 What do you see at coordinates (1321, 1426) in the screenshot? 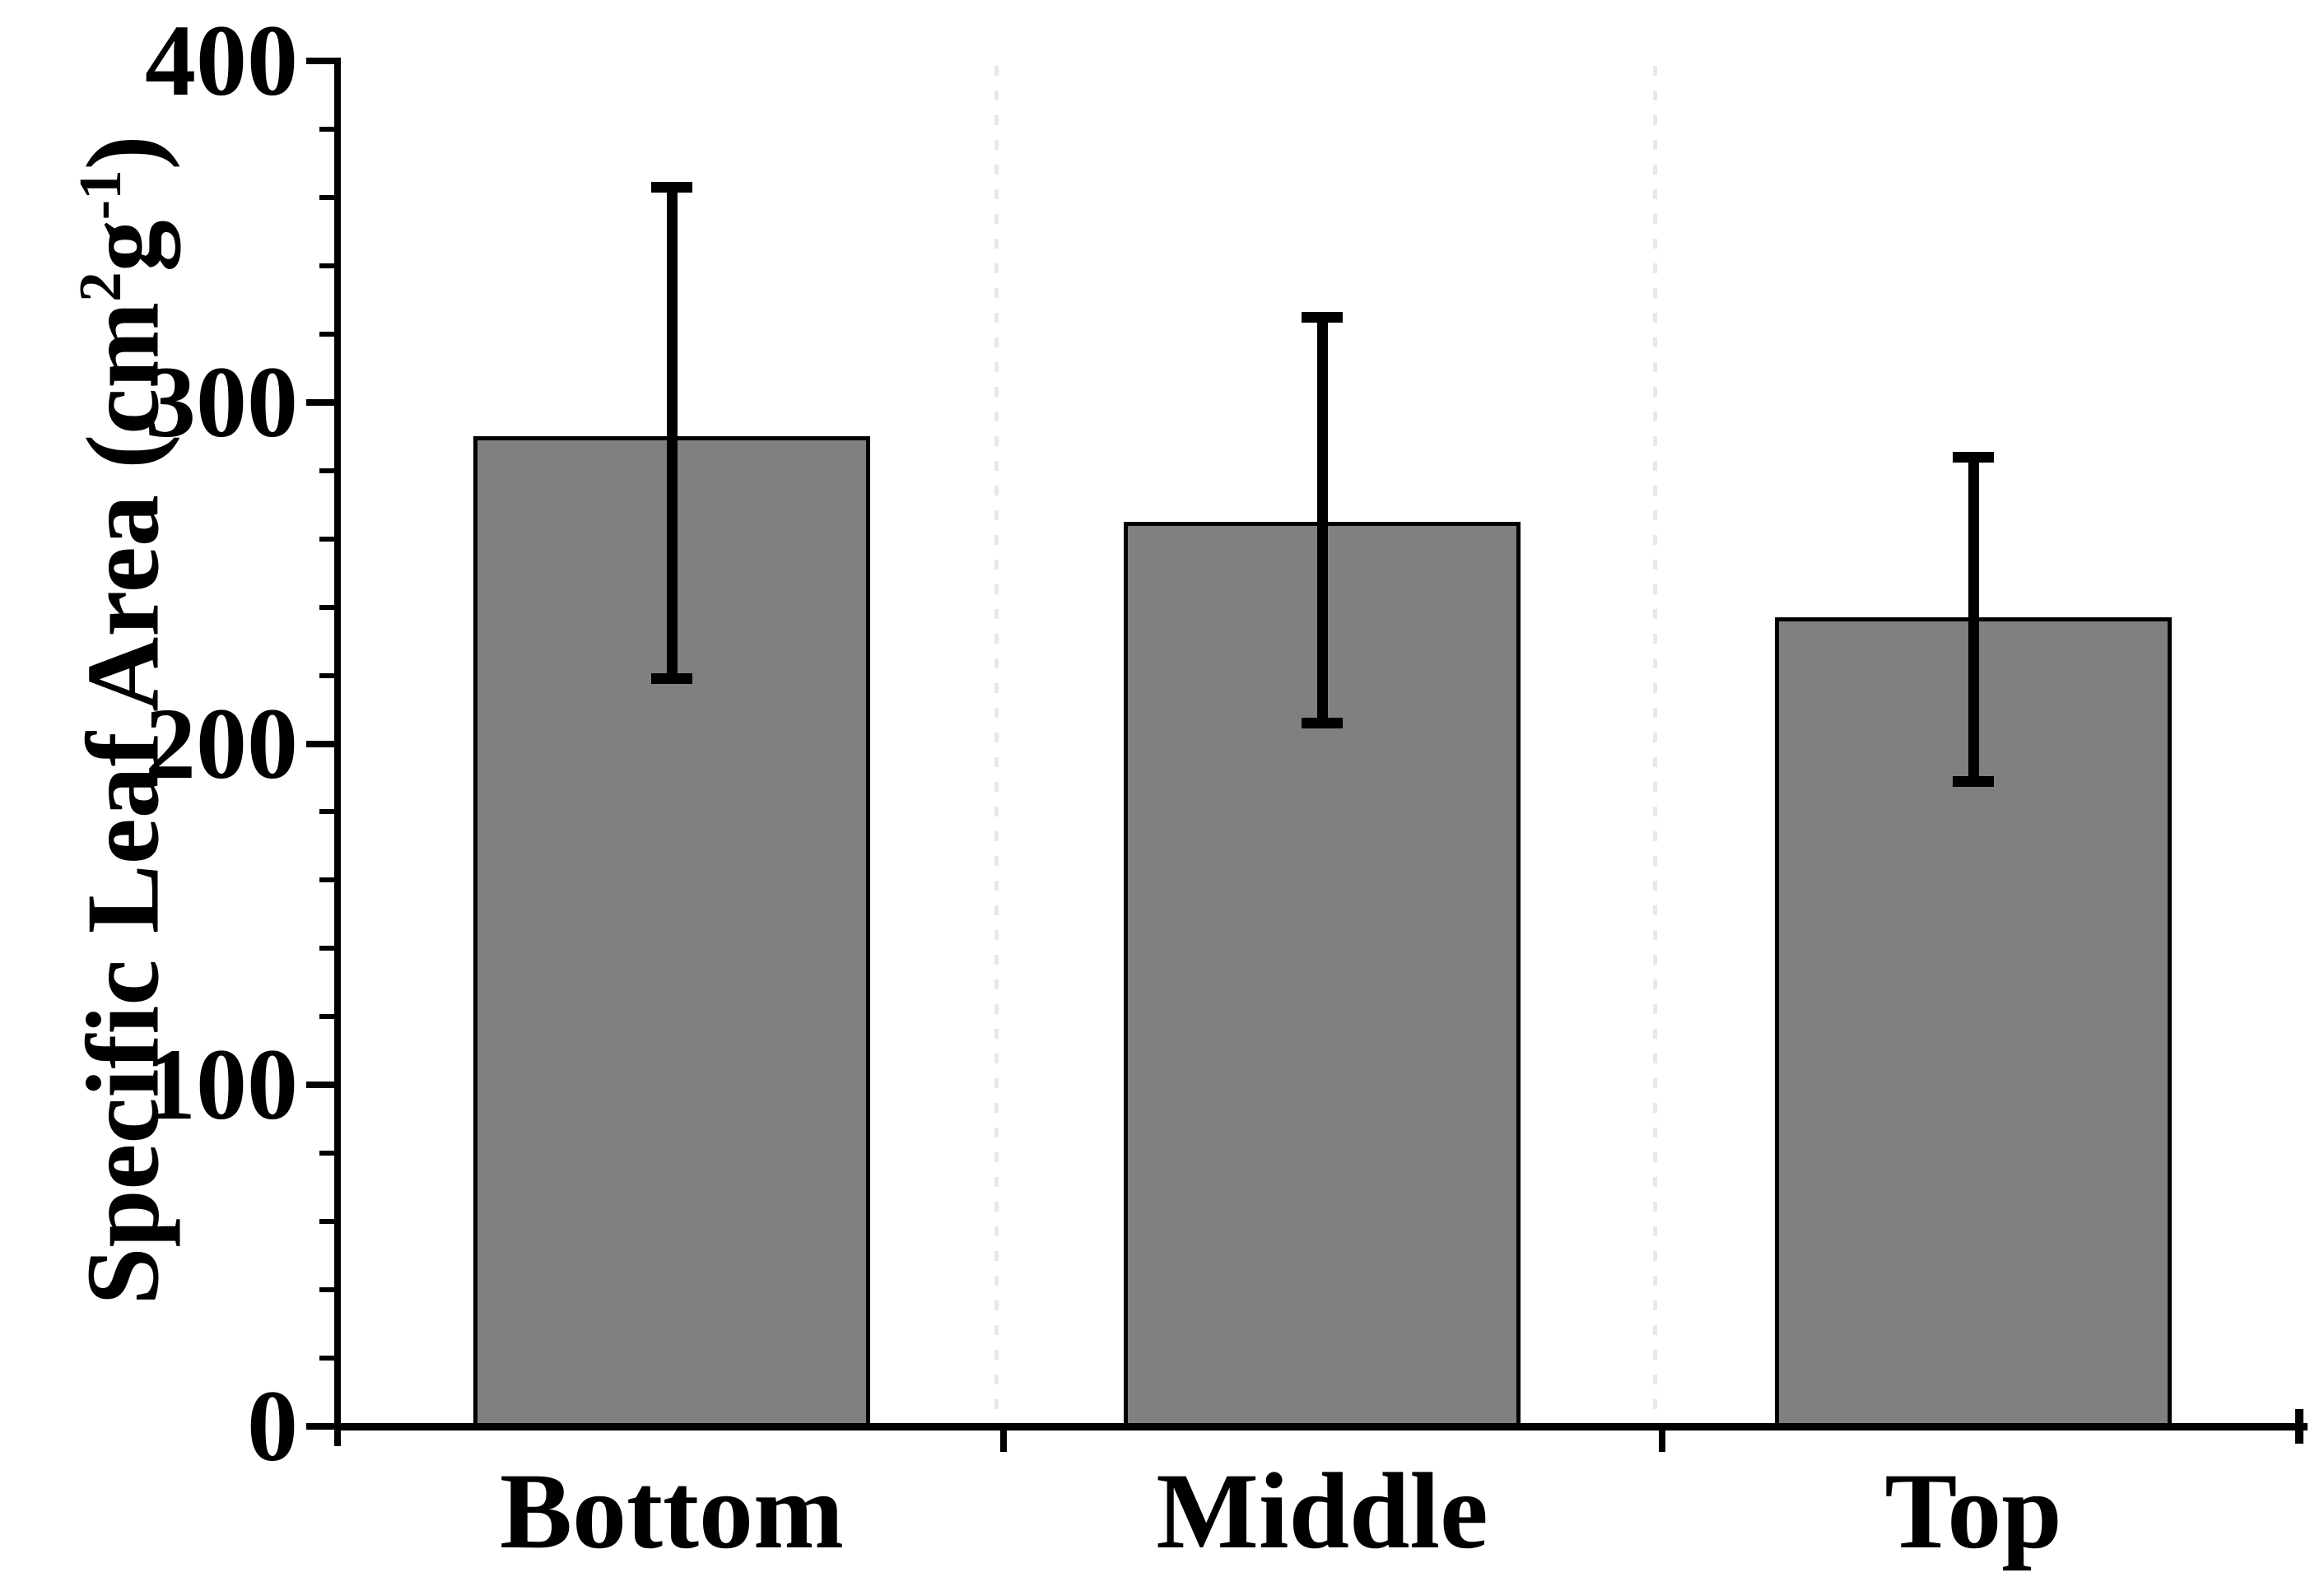
I see `x-axis-line` at bounding box center [1321, 1426].